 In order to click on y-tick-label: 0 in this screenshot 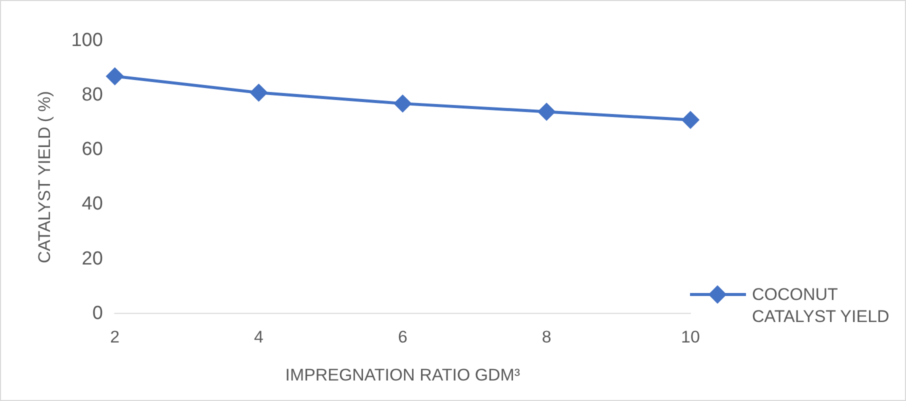, I will do `click(97, 313)`.